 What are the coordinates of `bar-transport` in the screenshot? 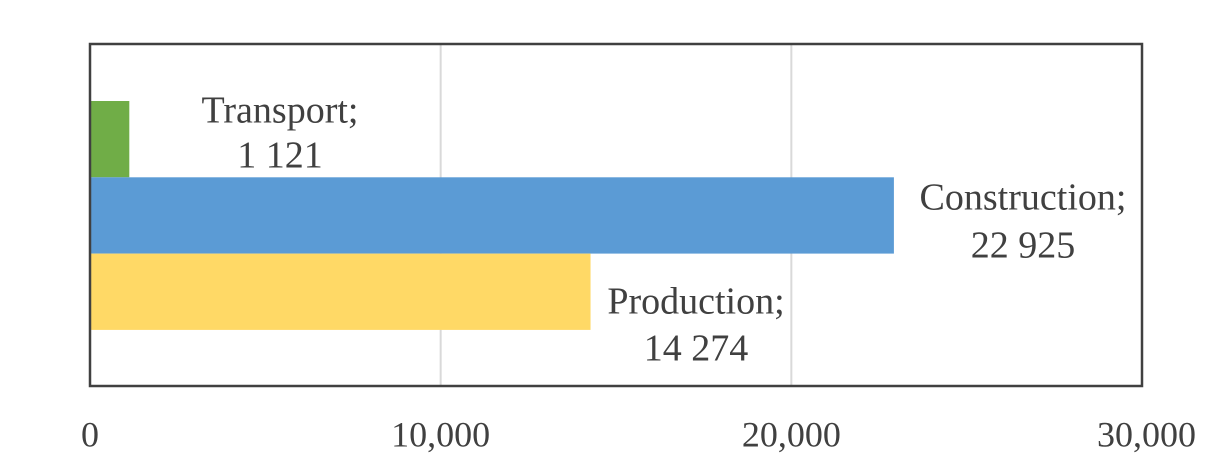 It's located at (110, 139).